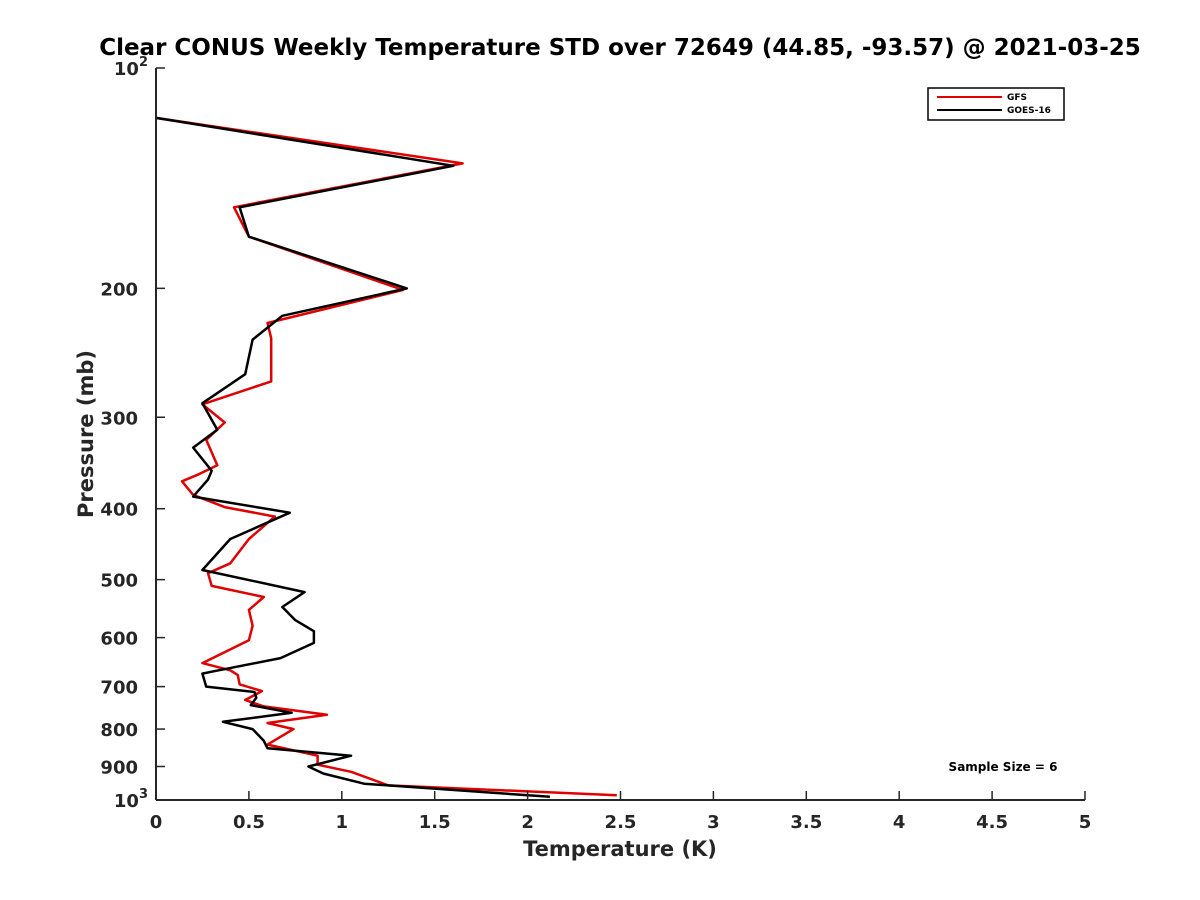 Image resolution: width=1200 pixels, height=900 pixels. What do you see at coordinates (713, 822) in the screenshot?
I see `x-tick-label: 3` at bounding box center [713, 822].